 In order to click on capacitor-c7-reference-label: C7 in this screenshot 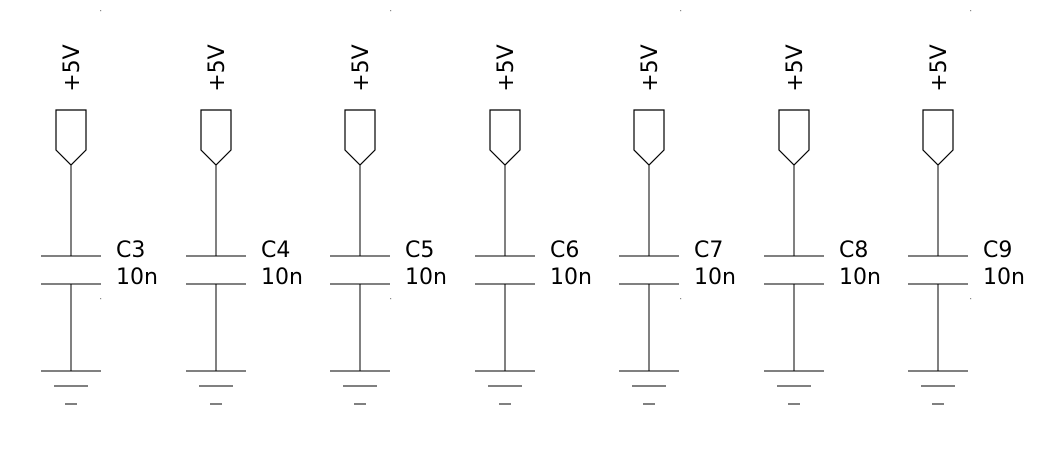, I will do `click(708, 250)`.